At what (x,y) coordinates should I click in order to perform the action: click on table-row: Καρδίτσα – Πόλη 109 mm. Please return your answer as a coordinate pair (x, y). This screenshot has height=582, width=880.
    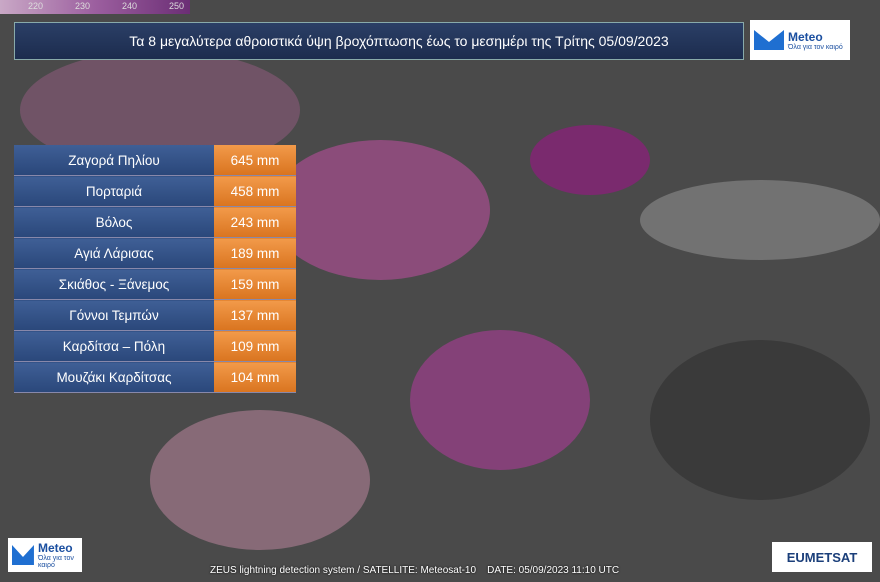
    Looking at the image, I should click on (155, 346).